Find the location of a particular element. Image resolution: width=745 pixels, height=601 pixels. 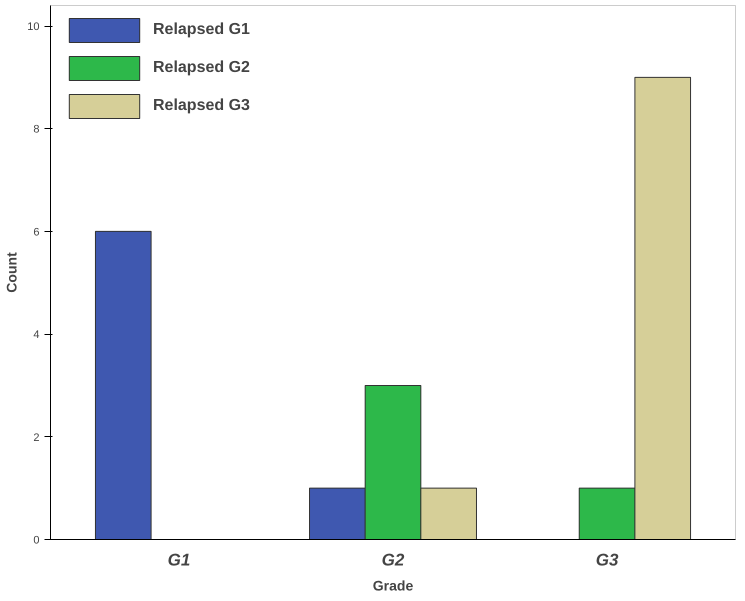

x-axis-title: Grade is located at coordinates (393, 586).